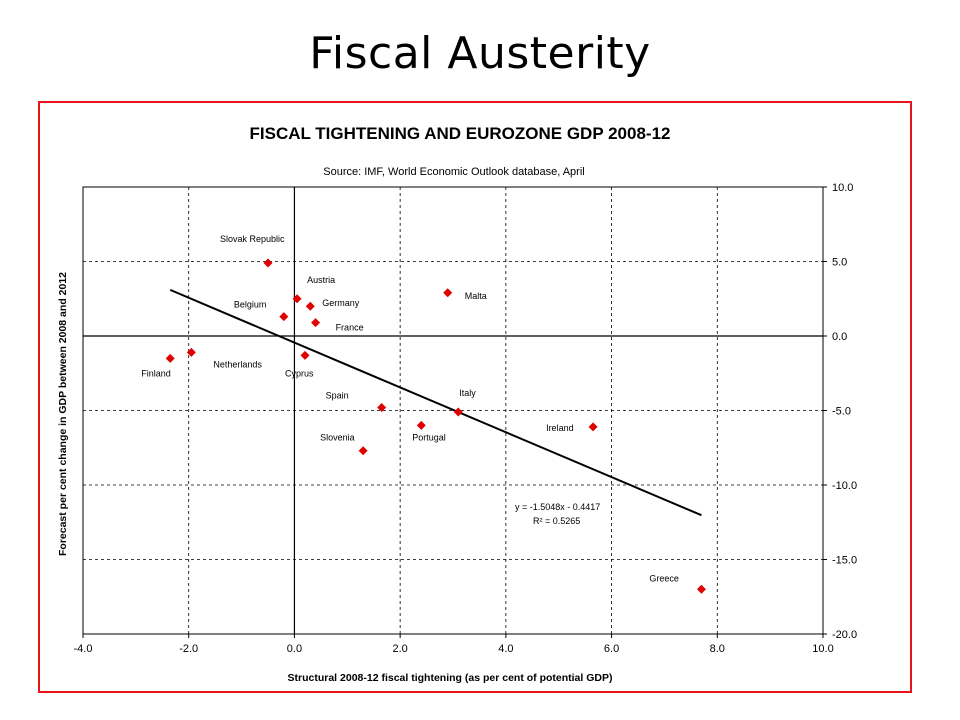  Describe the element at coordinates (844, 635) in the screenshot. I see `y-tick-label: -20.0` at that location.